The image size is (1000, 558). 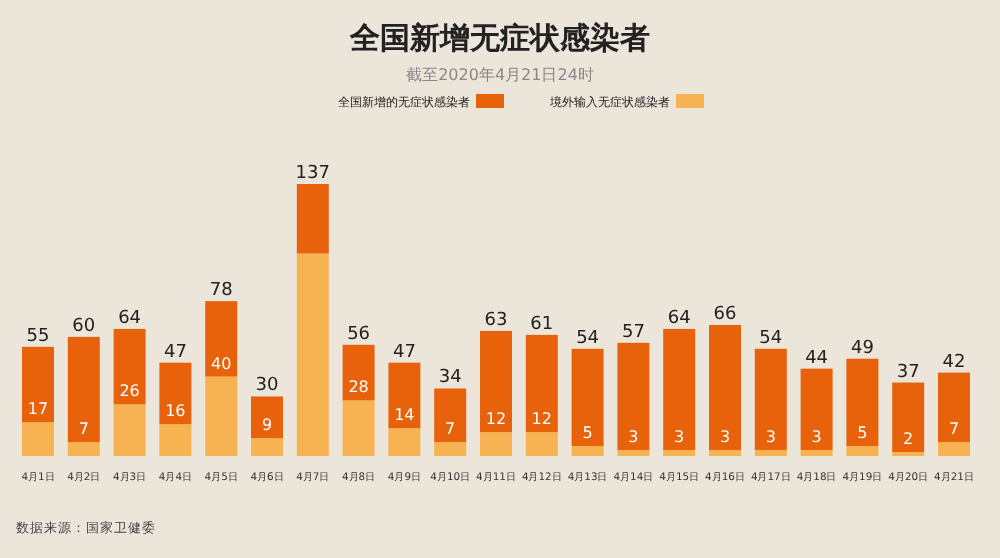 What do you see at coordinates (129, 391) in the screenshot?
I see `data-label: 26` at bounding box center [129, 391].